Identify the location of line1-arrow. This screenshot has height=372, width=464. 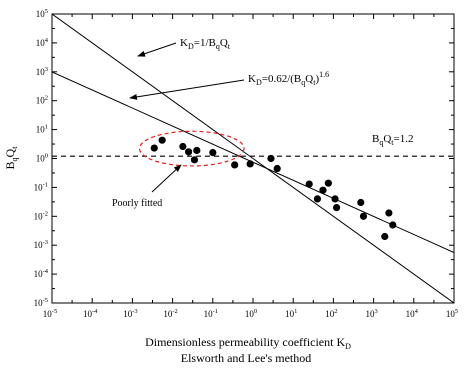
(157, 49).